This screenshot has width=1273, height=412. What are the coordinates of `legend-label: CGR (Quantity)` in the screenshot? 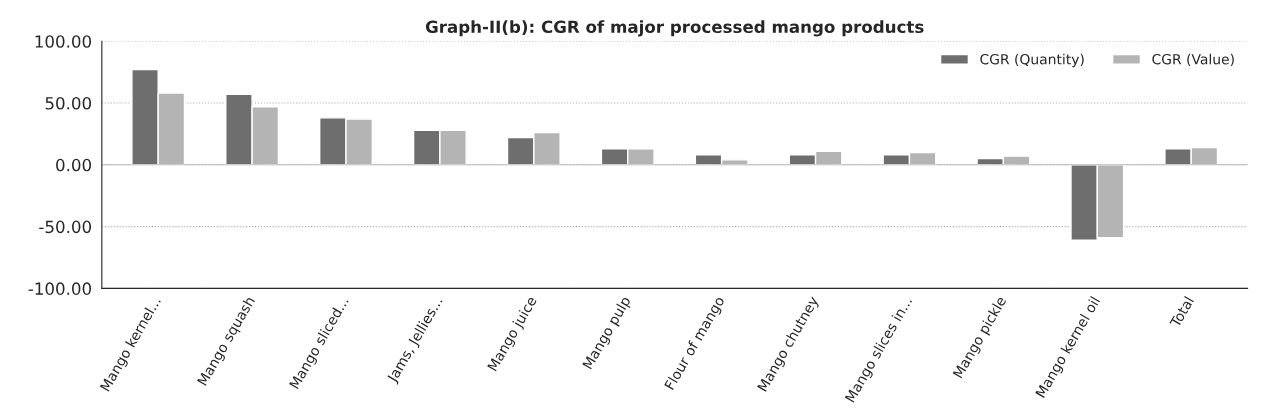 It's located at (1032, 60).